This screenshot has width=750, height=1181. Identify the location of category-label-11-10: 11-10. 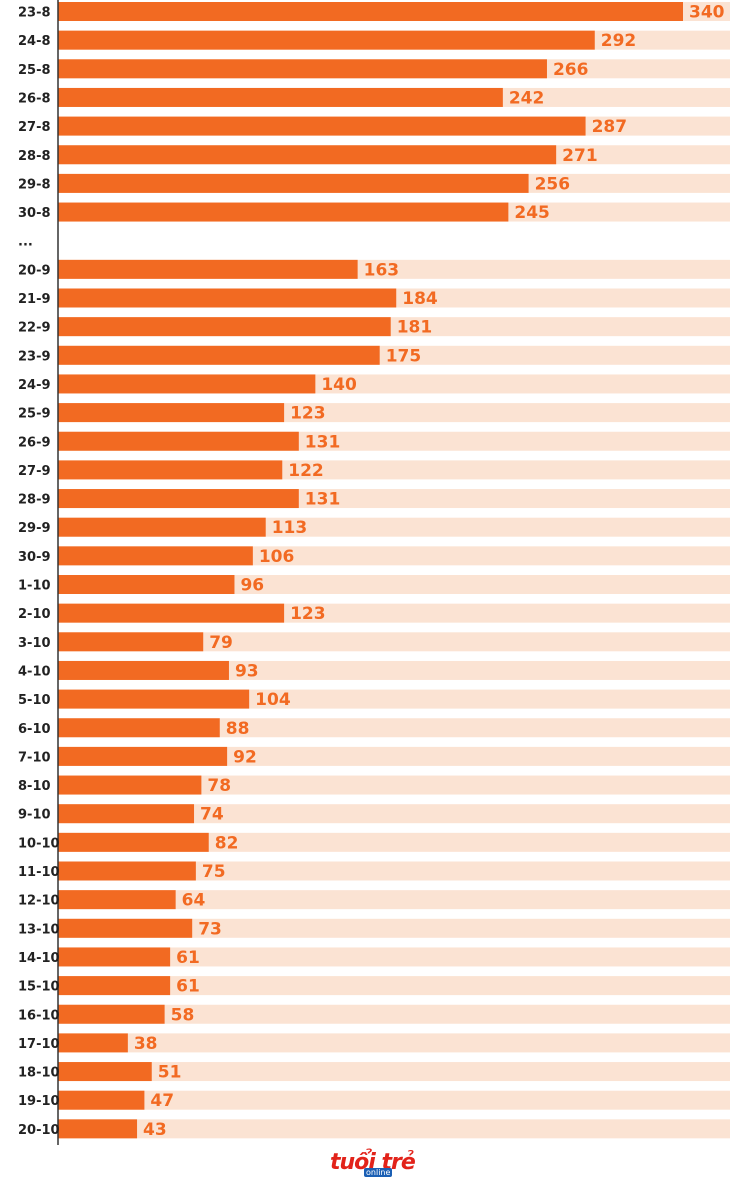
(39, 872).